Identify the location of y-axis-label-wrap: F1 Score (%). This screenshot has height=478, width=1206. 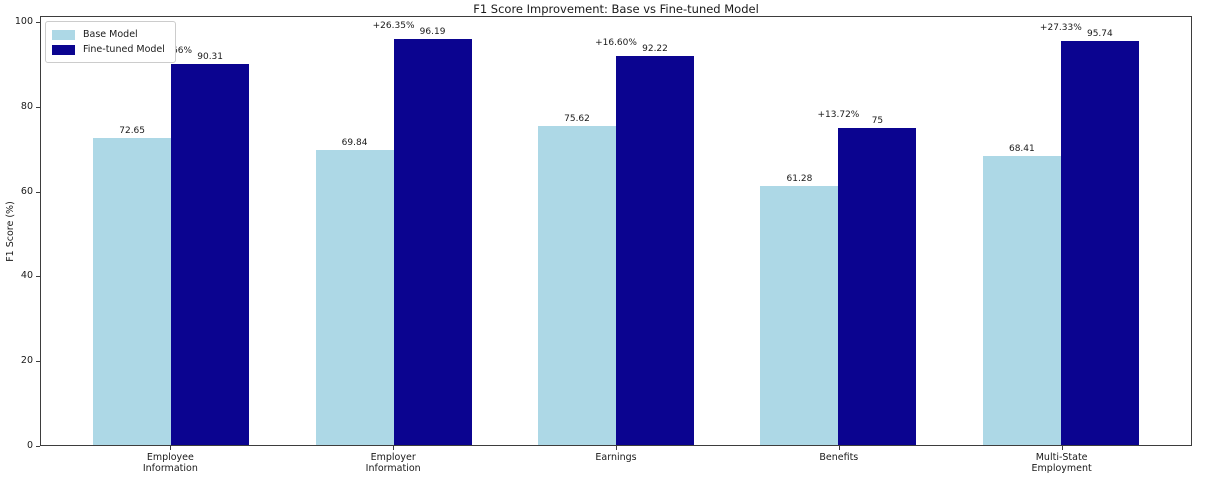
(10, 231).